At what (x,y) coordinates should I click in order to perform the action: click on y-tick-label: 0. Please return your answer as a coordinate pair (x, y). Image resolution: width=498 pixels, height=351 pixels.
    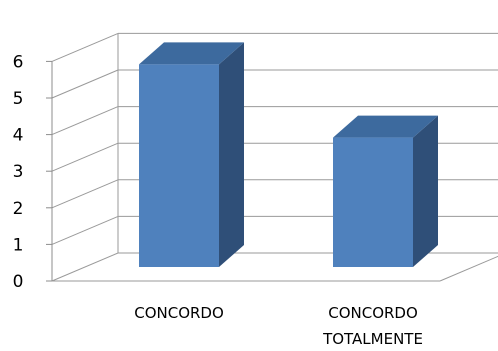
    Looking at the image, I should click on (18, 282).